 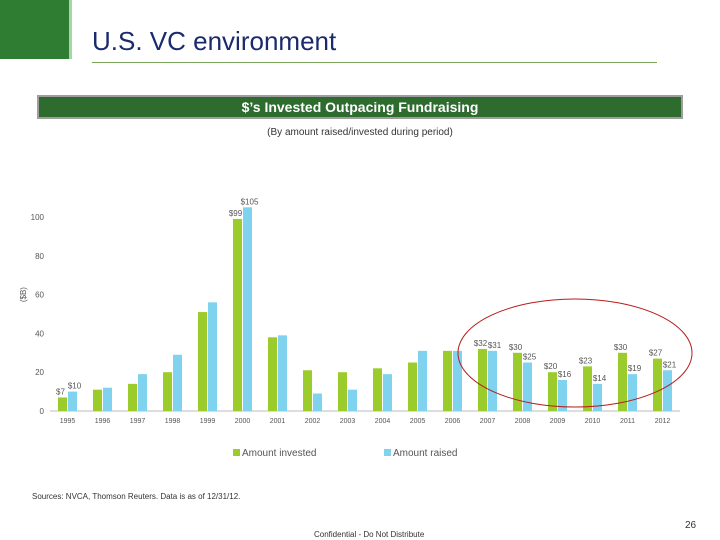 What do you see at coordinates (667, 390) in the screenshot?
I see `bar-raised-2012` at bounding box center [667, 390].